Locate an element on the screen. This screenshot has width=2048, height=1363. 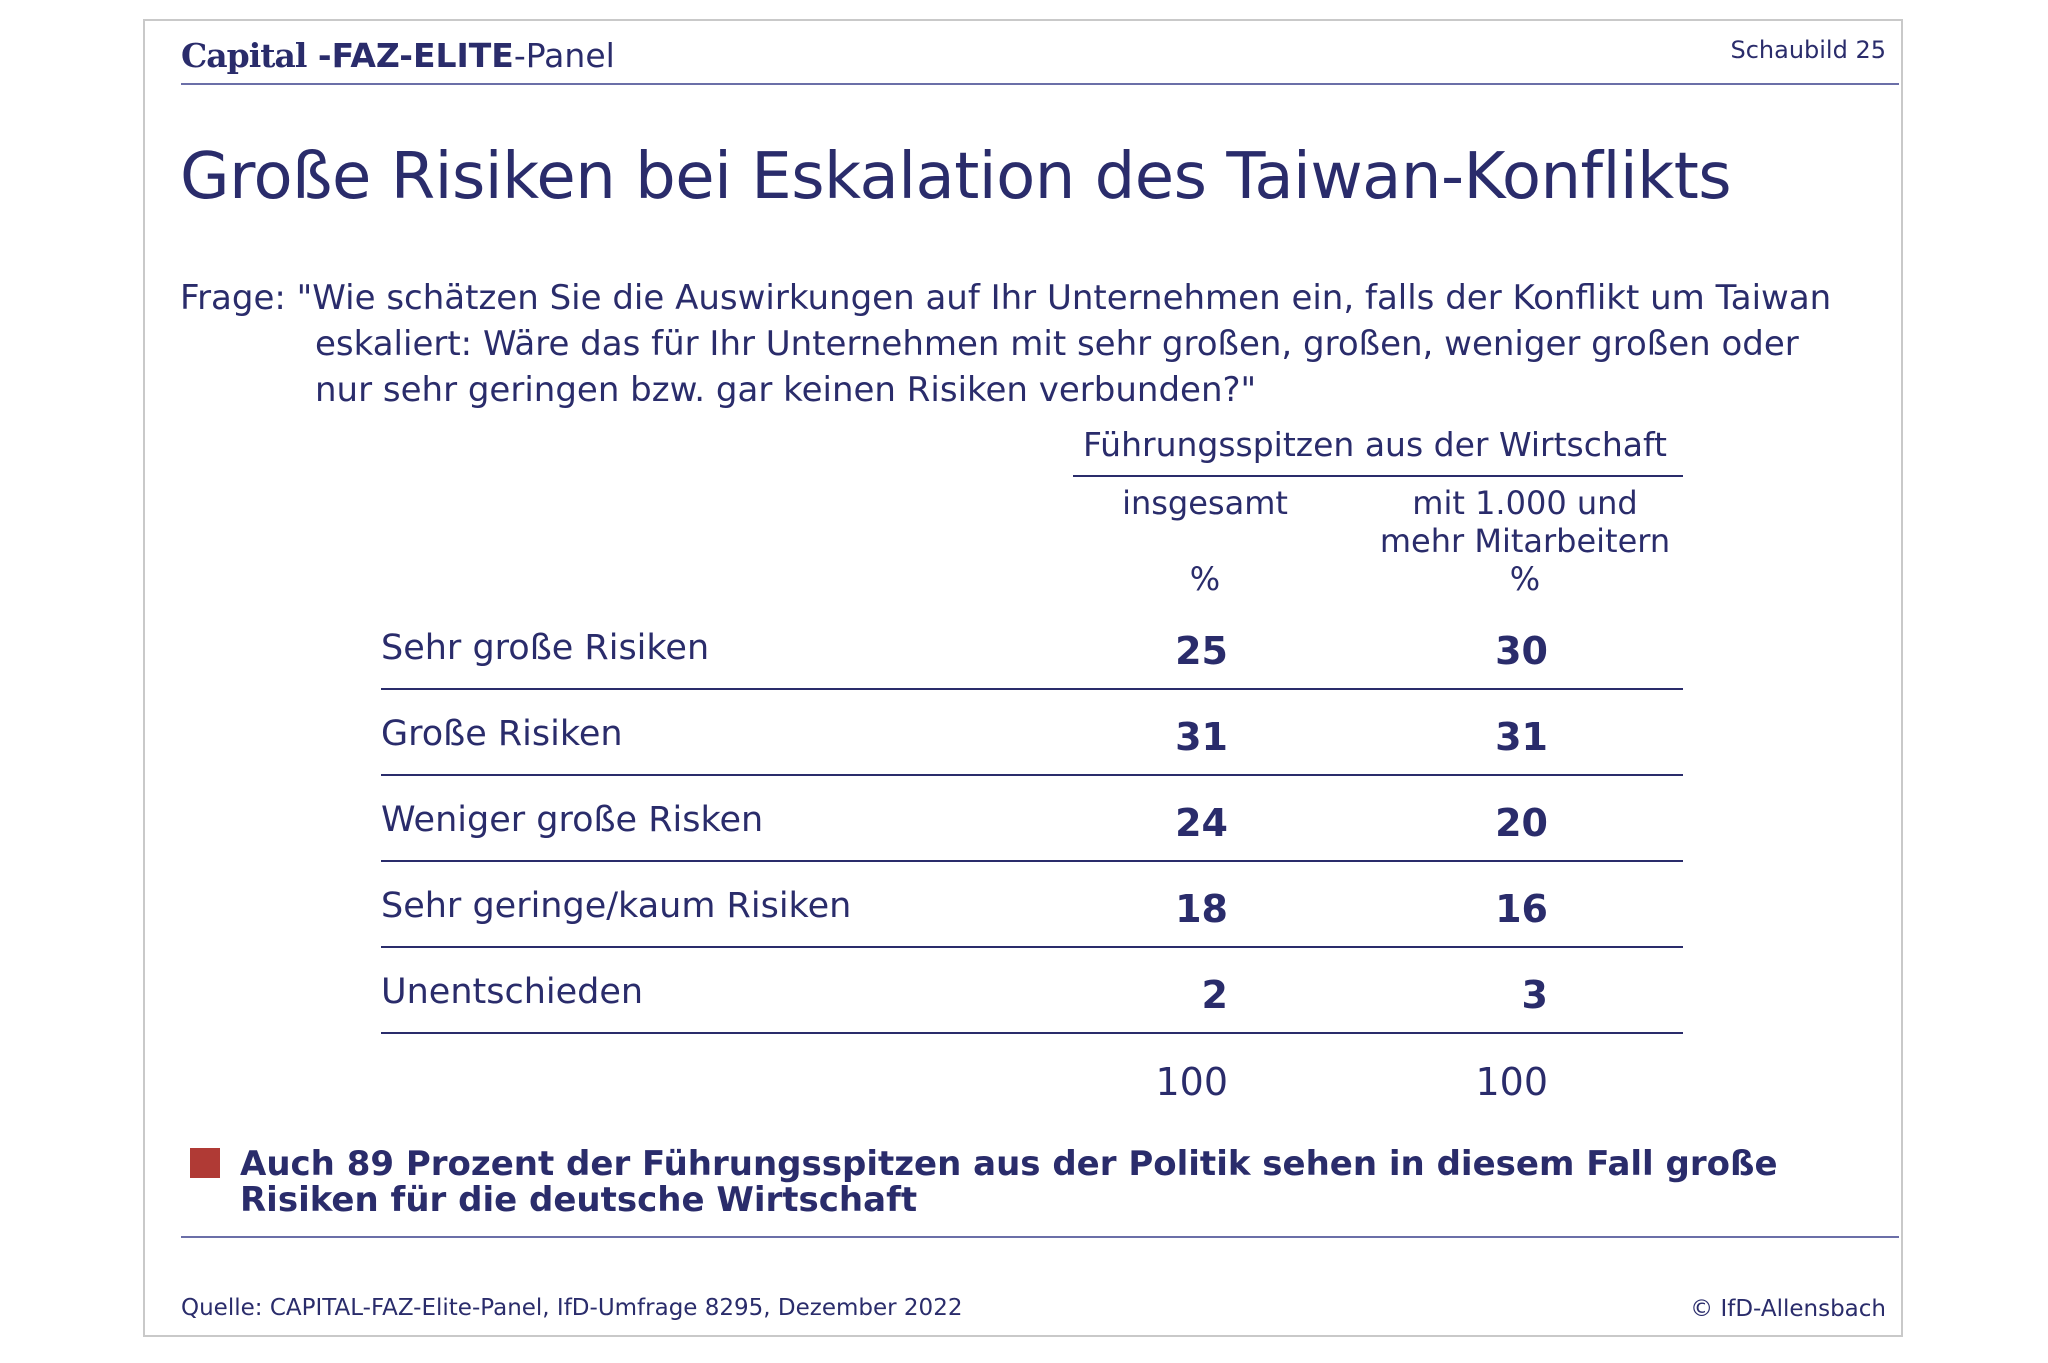
copyright-text: © IfD-Allensbach is located at coordinates (1788, 1309).